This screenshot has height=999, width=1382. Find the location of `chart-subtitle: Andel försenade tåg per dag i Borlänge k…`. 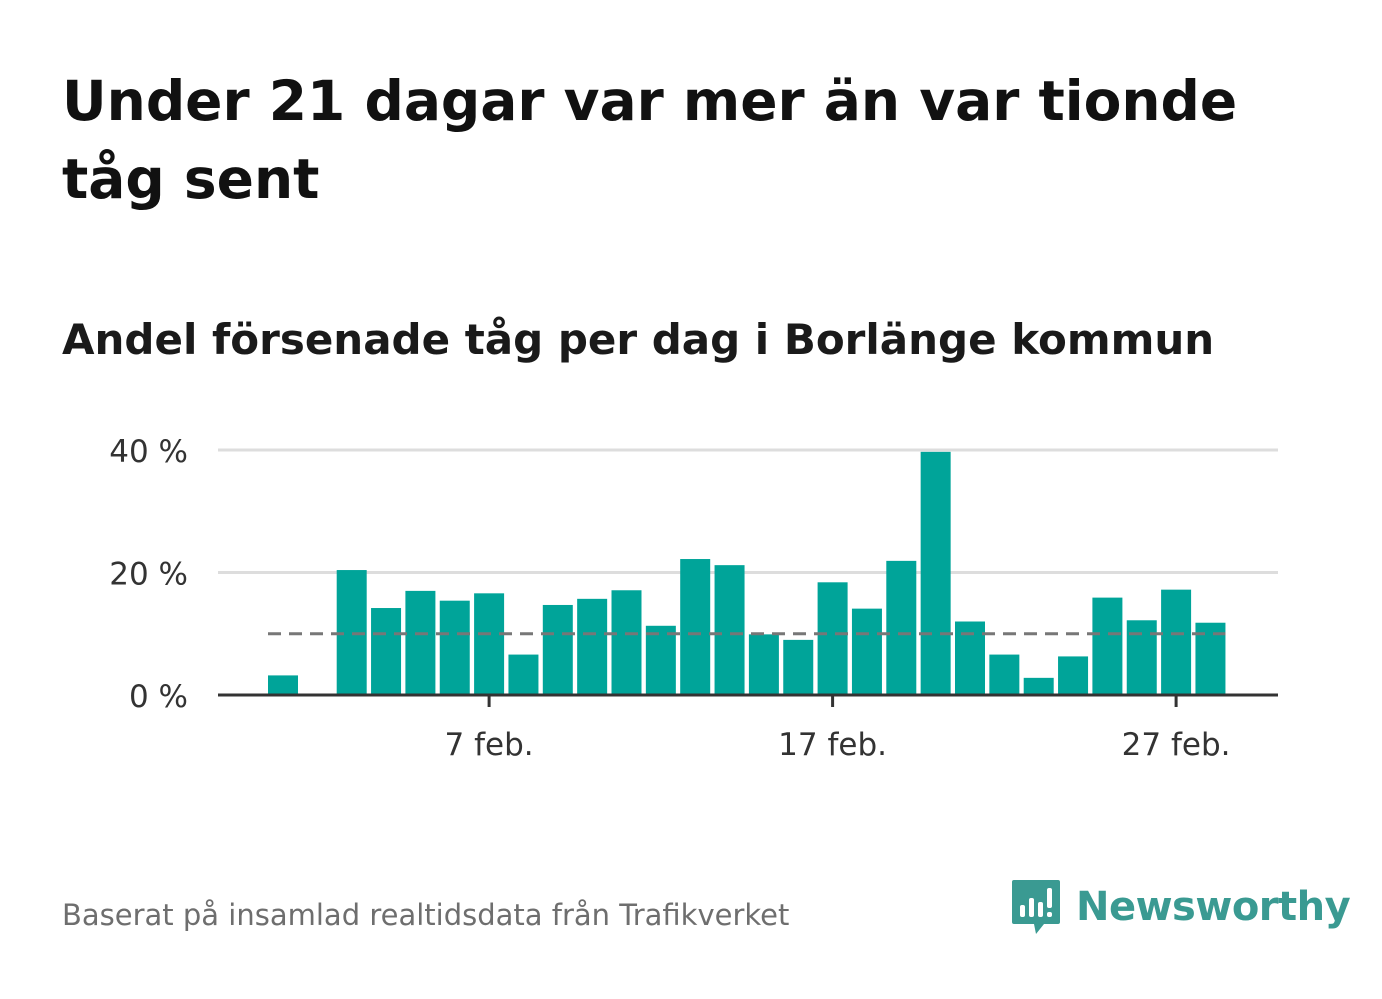

chart-subtitle: Andel försenade tåg per dag i Borlänge k… is located at coordinates (638, 339).